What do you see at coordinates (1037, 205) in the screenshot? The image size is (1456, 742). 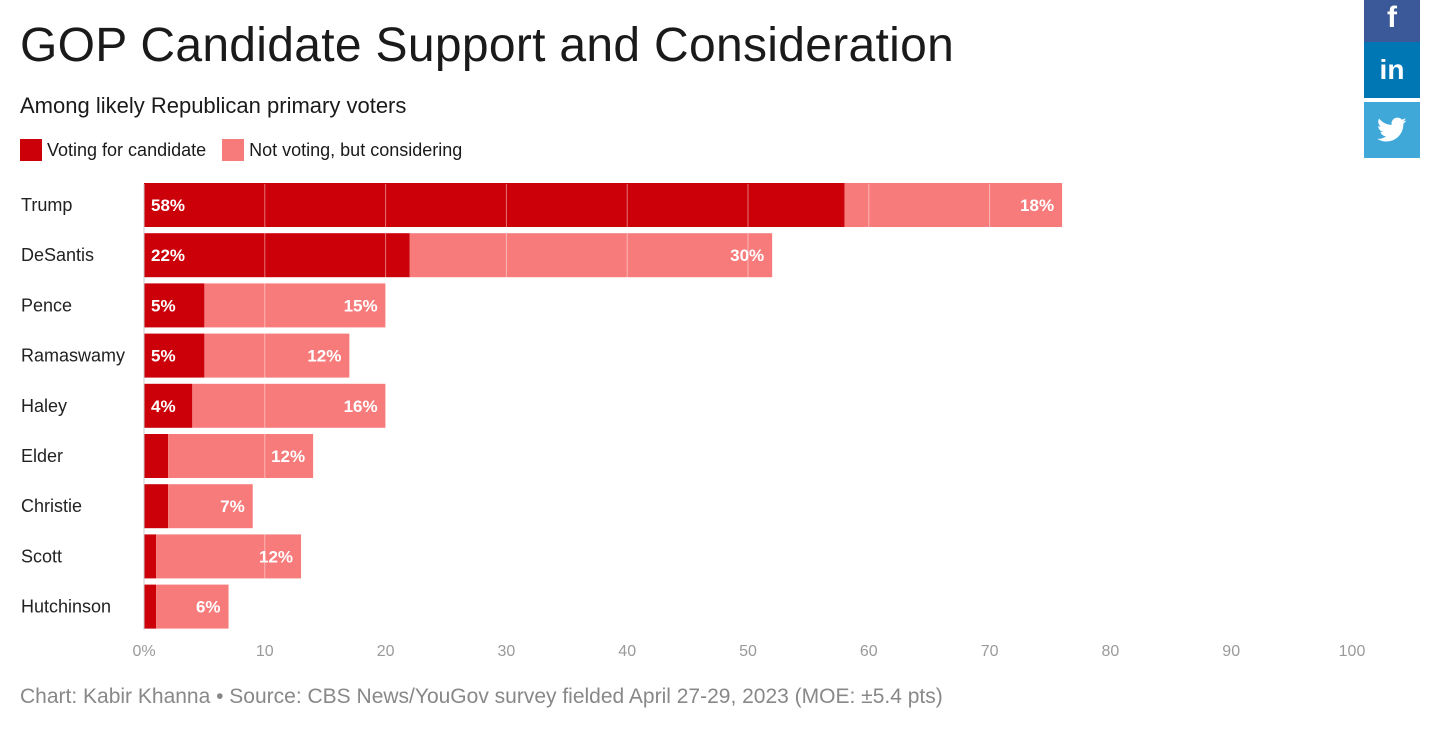 I see `value-label: 18%` at bounding box center [1037, 205].